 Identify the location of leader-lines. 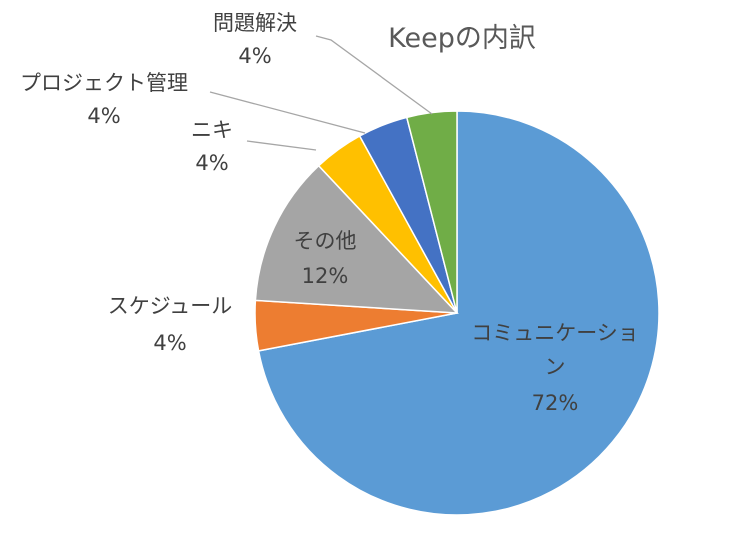
(321, 93).